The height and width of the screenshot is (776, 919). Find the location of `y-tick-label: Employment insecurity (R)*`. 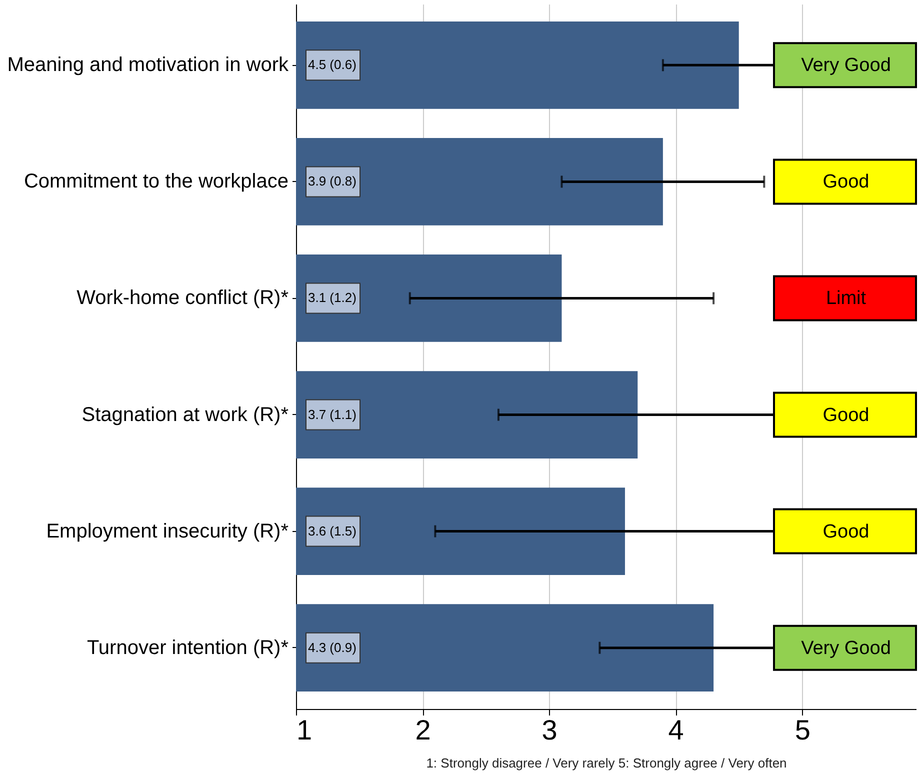

y-tick-label: Employment insecurity (R)* is located at coordinates (167, 531).